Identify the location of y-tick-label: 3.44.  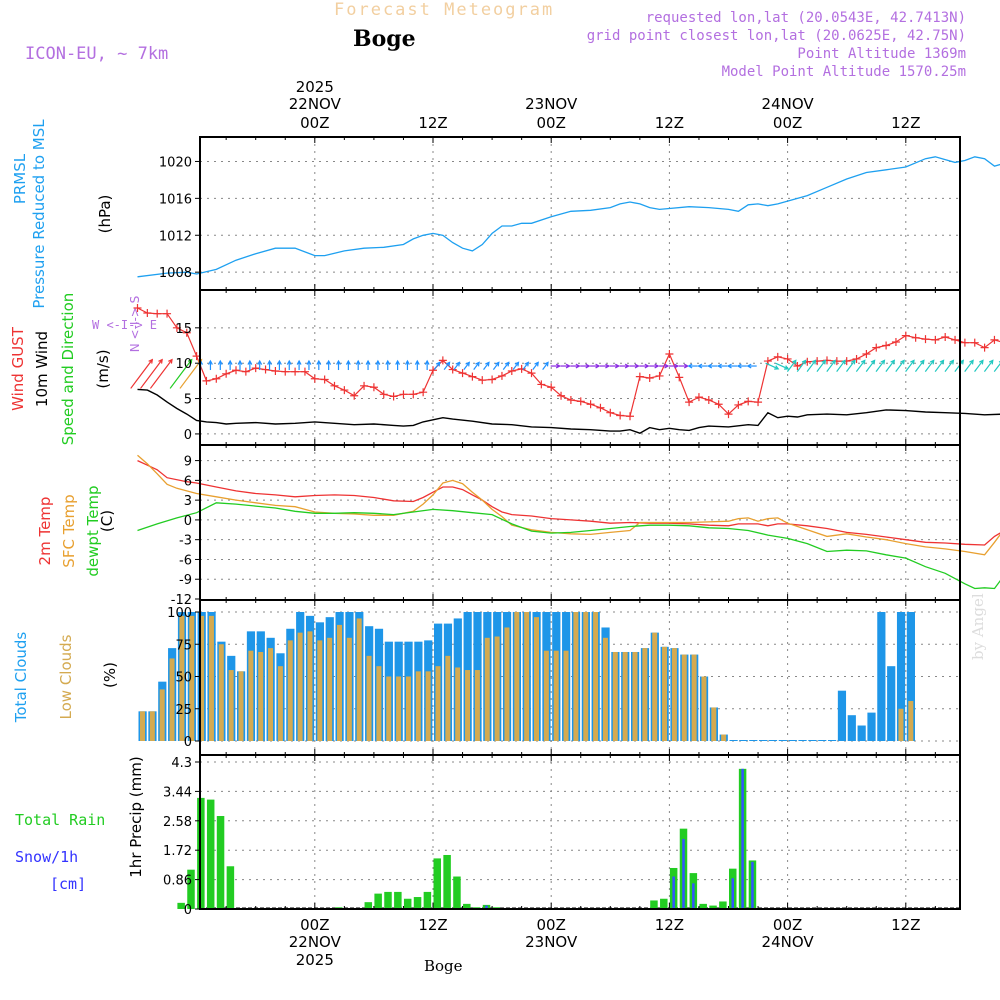
(177, 792).